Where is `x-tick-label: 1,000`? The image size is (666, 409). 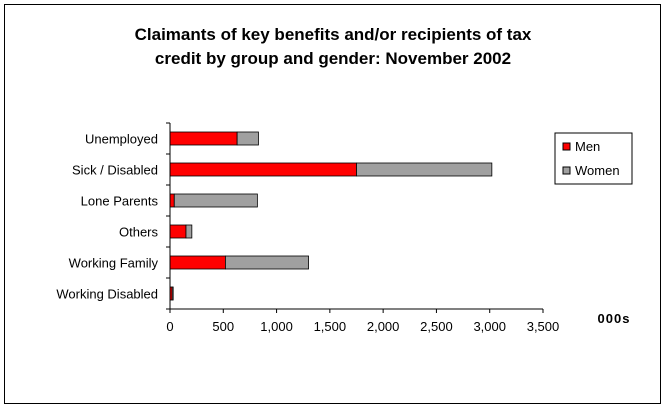
x-tick-label: 1,000 is located at coordinates (276, 326).